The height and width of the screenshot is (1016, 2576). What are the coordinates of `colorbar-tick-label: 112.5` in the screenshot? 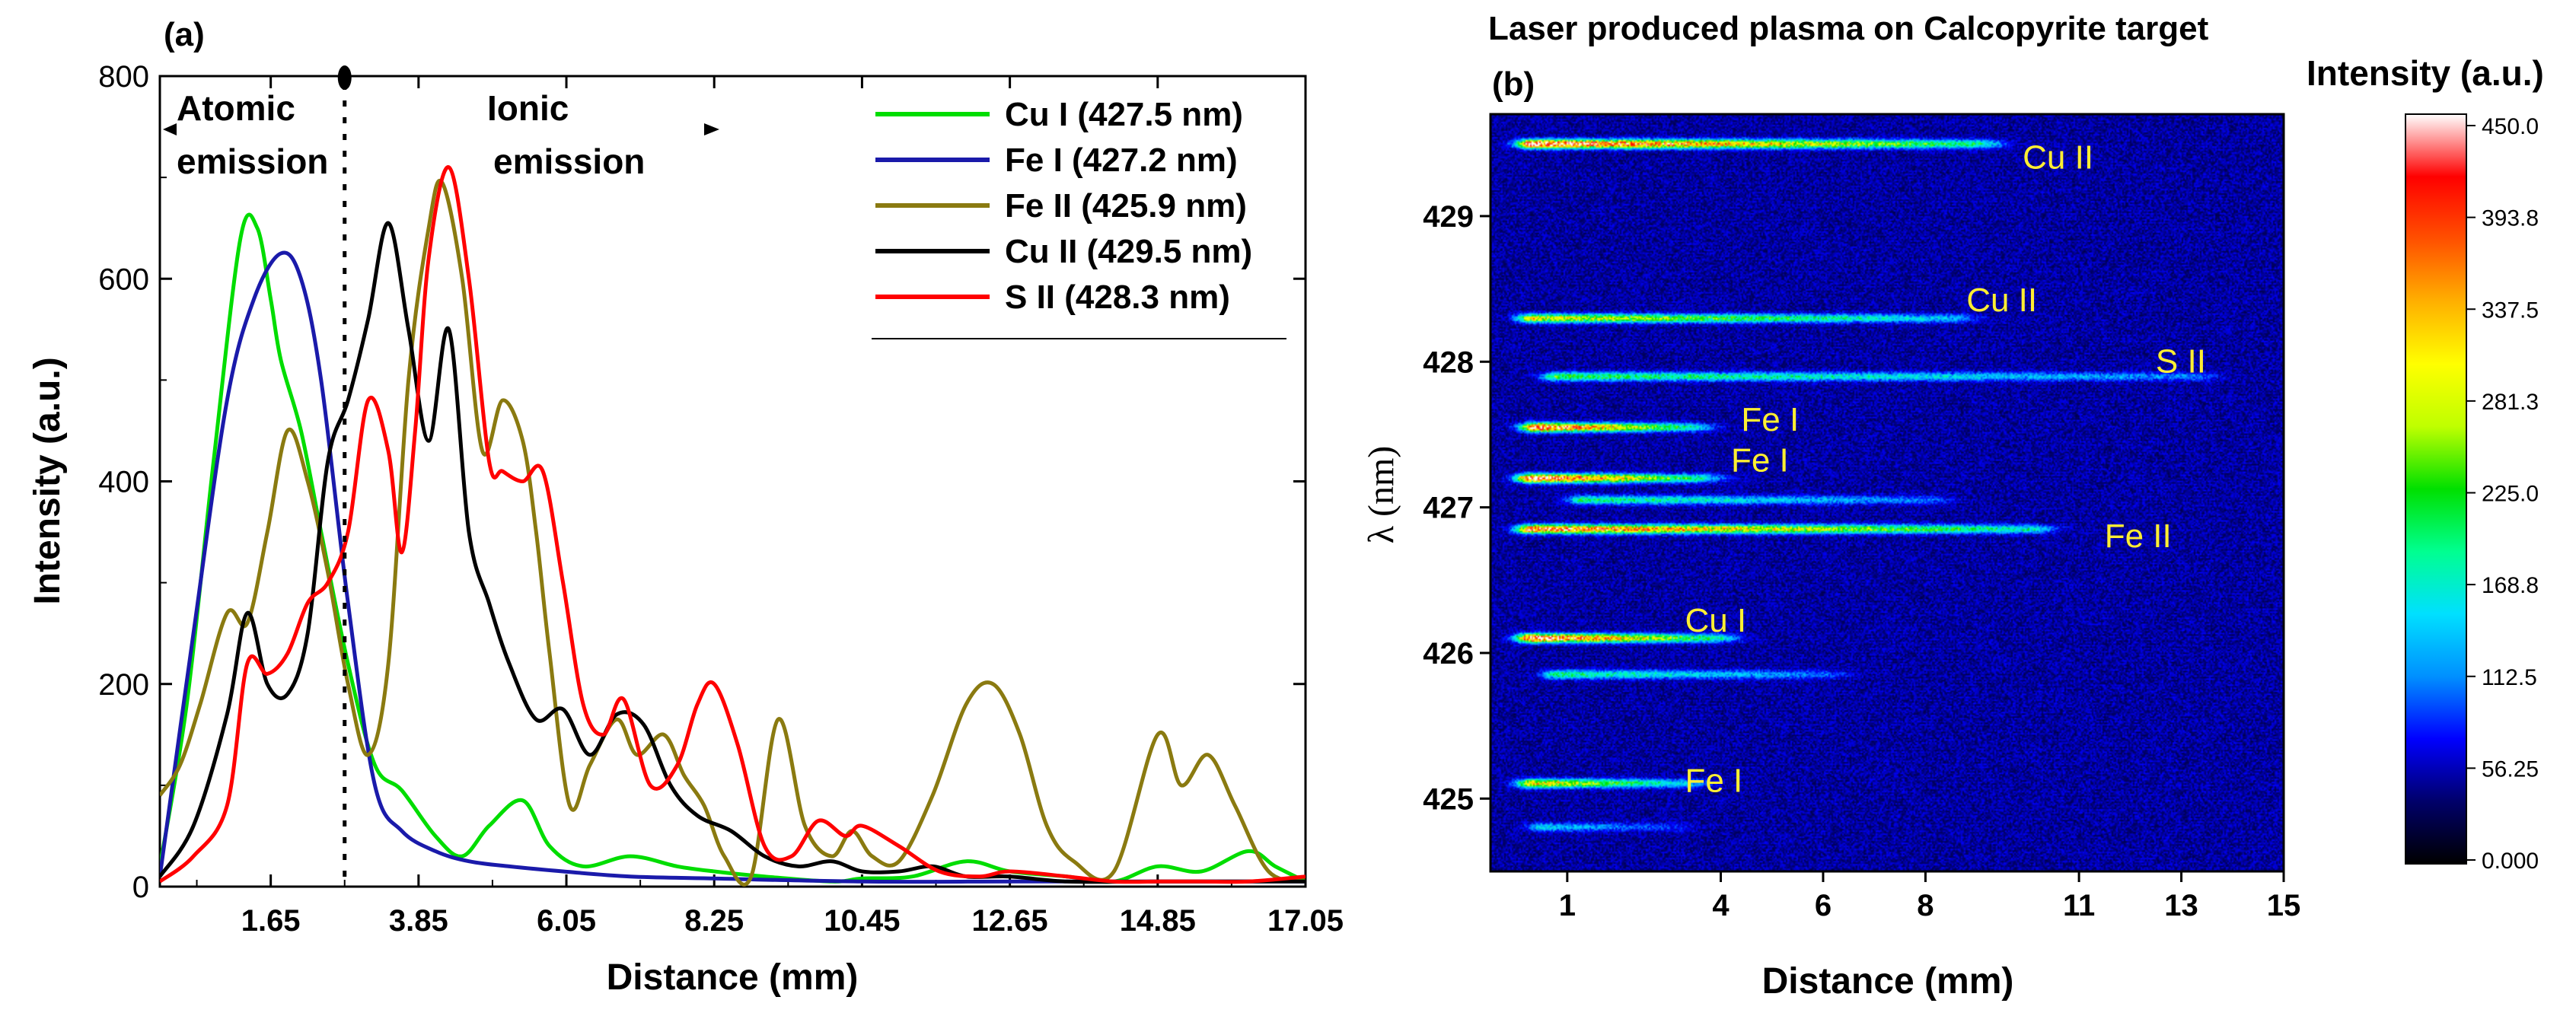 It's located at (2510, 678).